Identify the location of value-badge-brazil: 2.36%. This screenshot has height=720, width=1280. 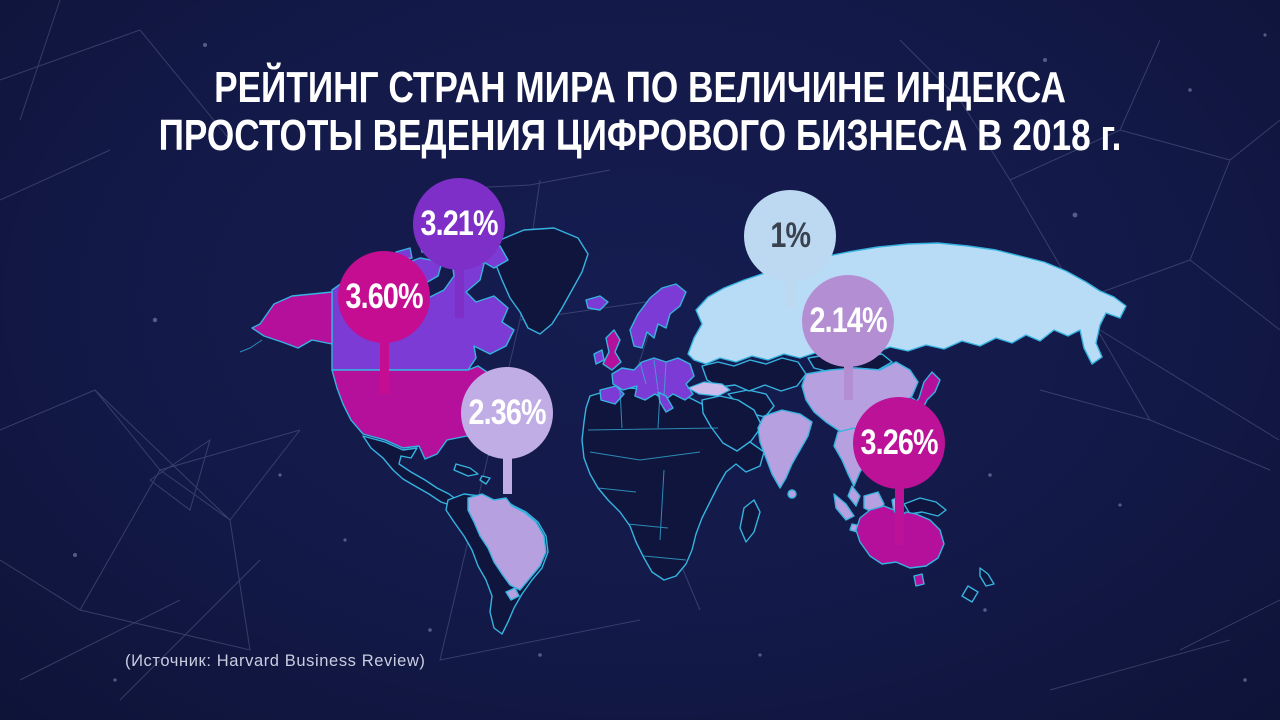
(507, 430).